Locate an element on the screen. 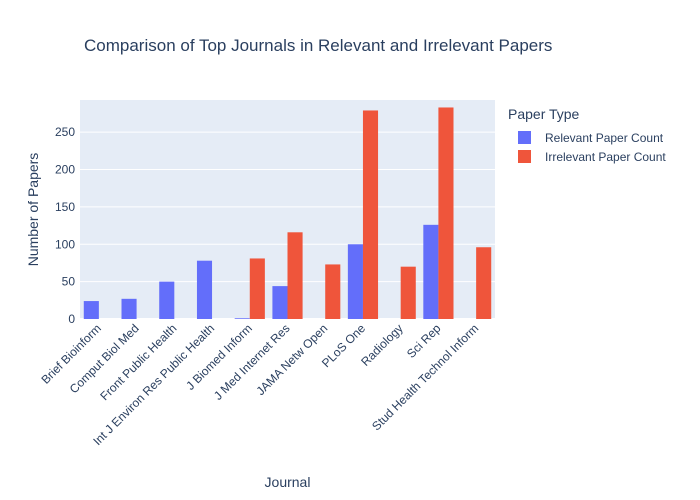  y-tick-label: 200 is located at coordinates (65, 170).